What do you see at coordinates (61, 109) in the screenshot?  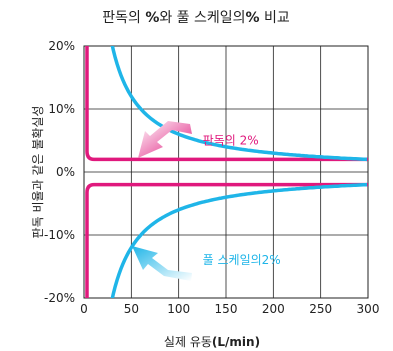 I see `y-tick-label: 10%` at bounding box center [61, 109].